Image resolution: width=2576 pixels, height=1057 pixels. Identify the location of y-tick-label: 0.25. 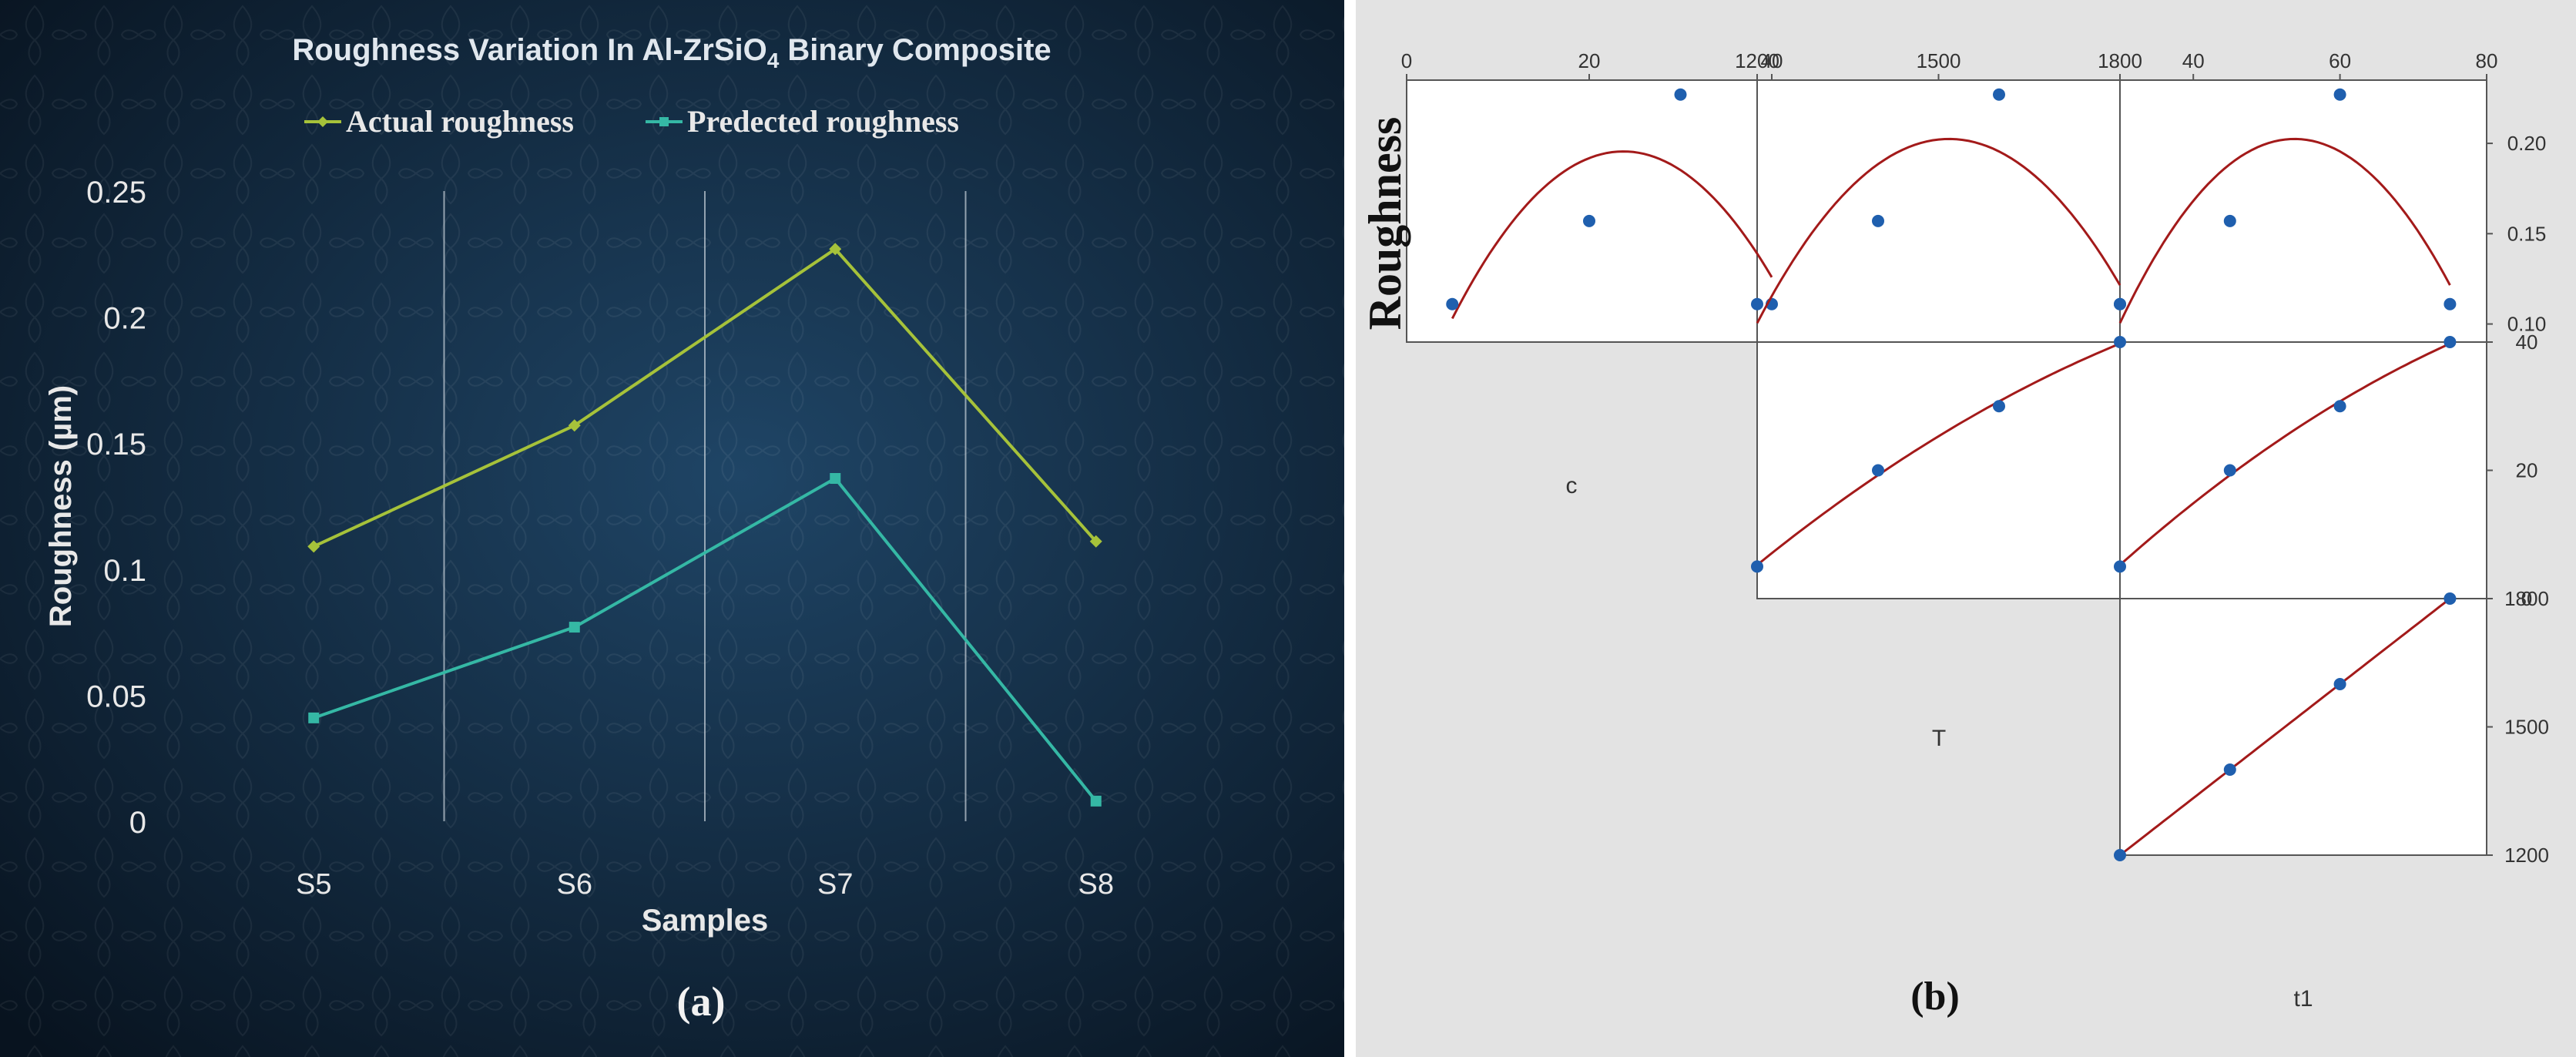
(116, 193).